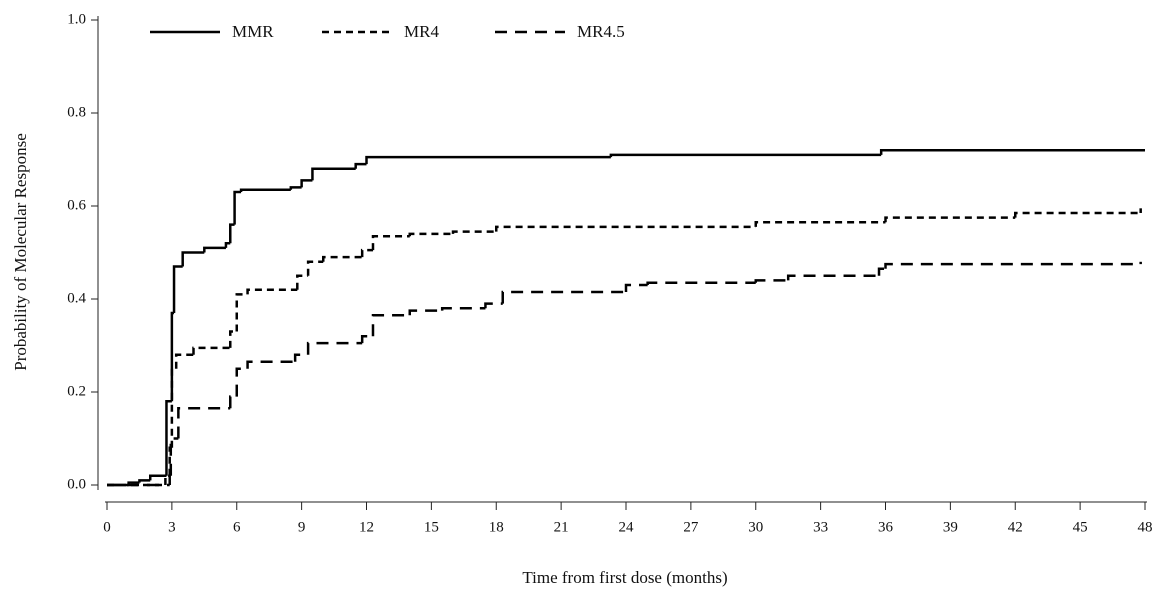  I want to click on y-tick-label: 0.6, so click(76, 205).